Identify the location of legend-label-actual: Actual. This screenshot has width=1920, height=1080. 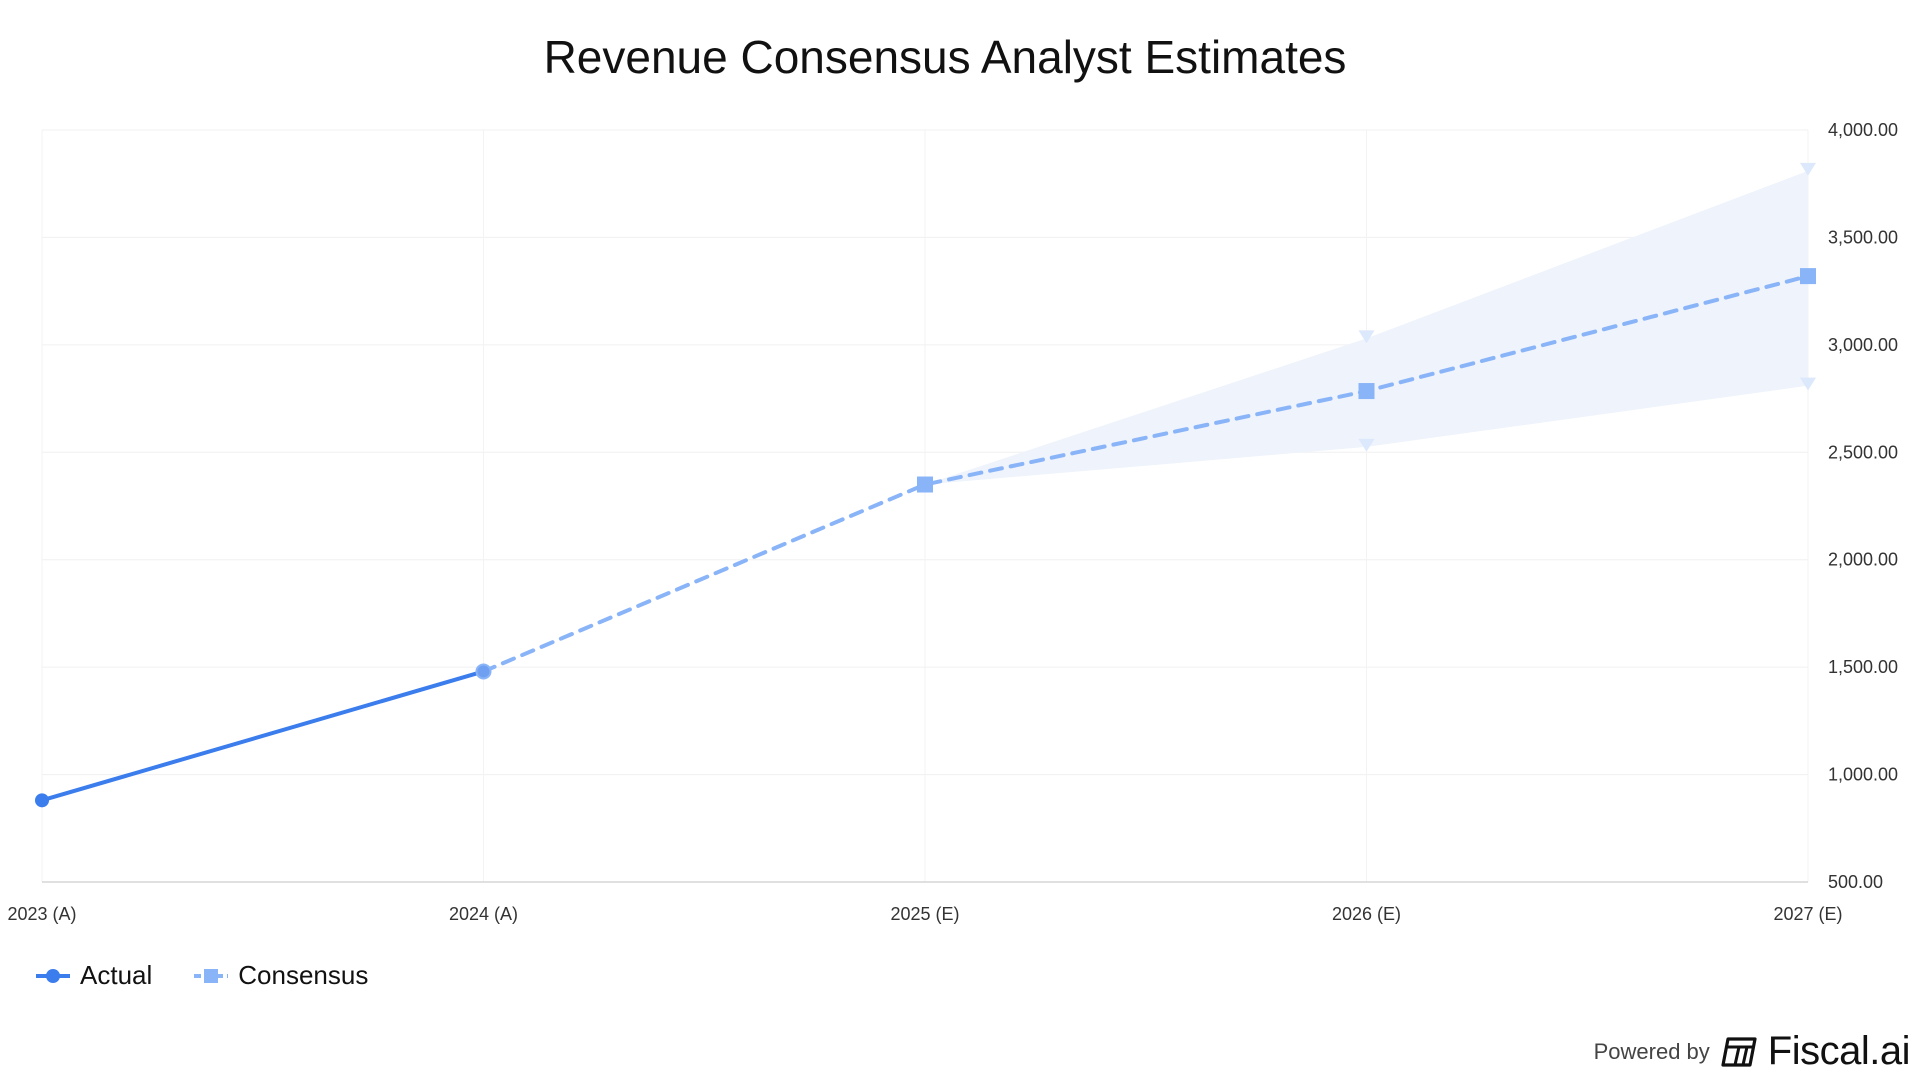
(116, 975).